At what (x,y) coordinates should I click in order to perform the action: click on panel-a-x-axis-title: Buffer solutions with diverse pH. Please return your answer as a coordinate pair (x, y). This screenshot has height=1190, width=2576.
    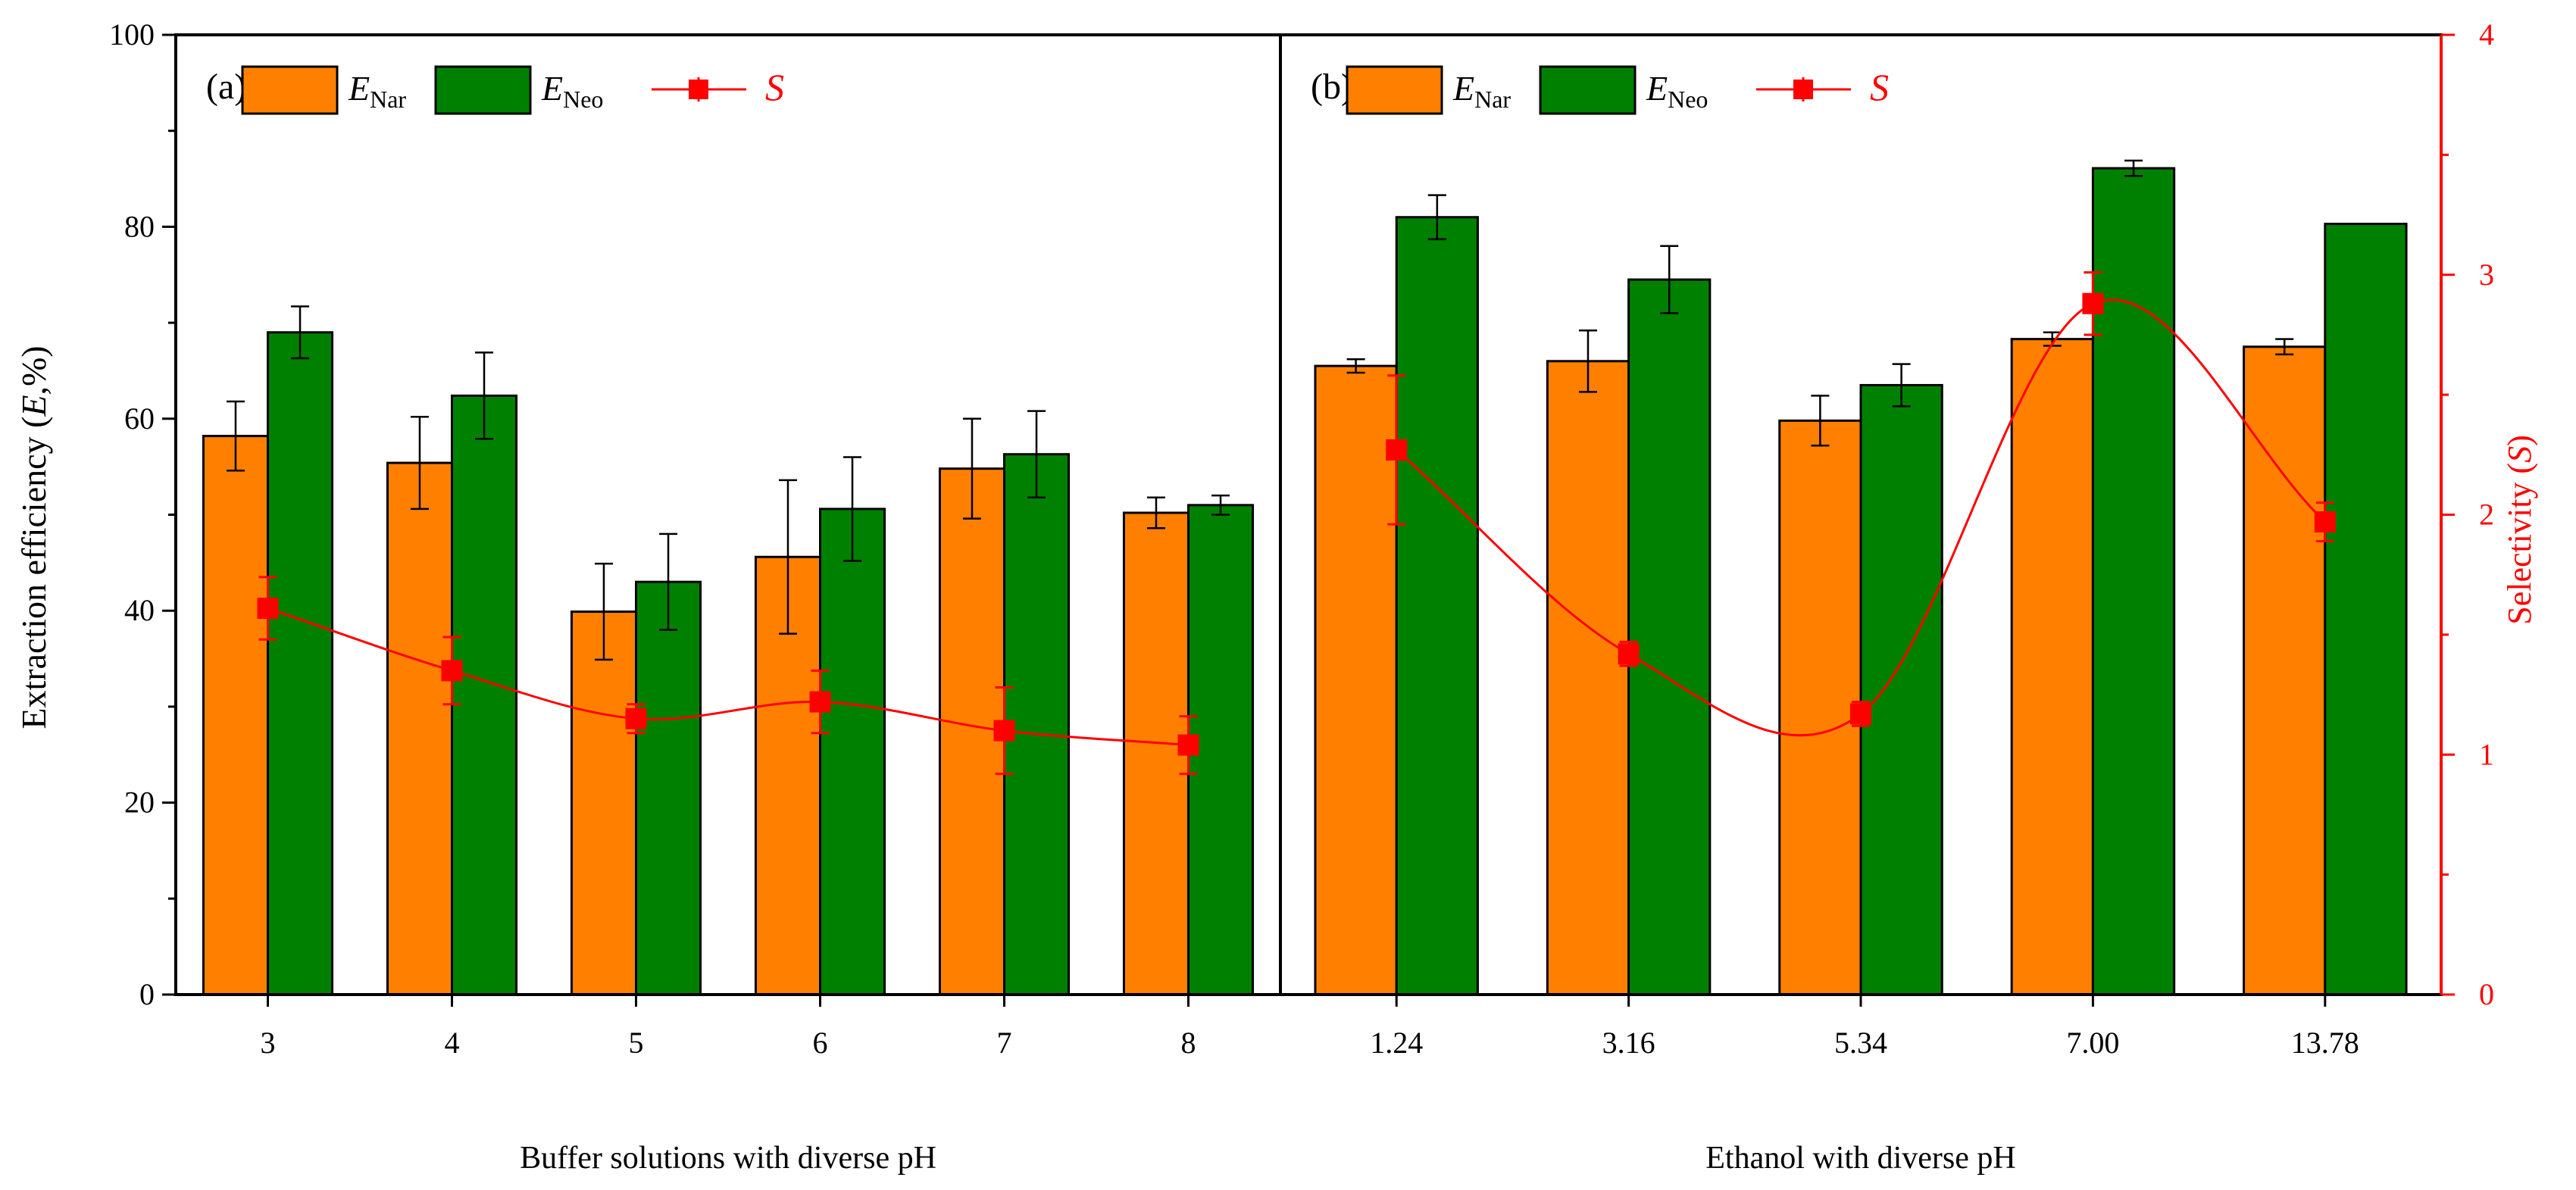
    Looking at the image, I should click on (728, 1159).